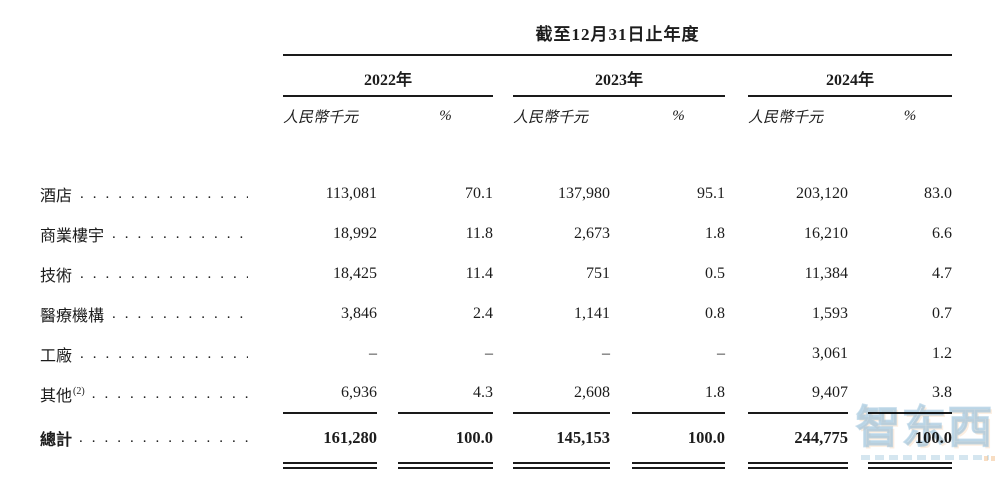 This screenshot has height=488, width=1000. What do you see at coordinates (786, 117) in the screenshot?
I see `subheader-amount-2024: 人民幣千元` at bounding box center [786, 117].